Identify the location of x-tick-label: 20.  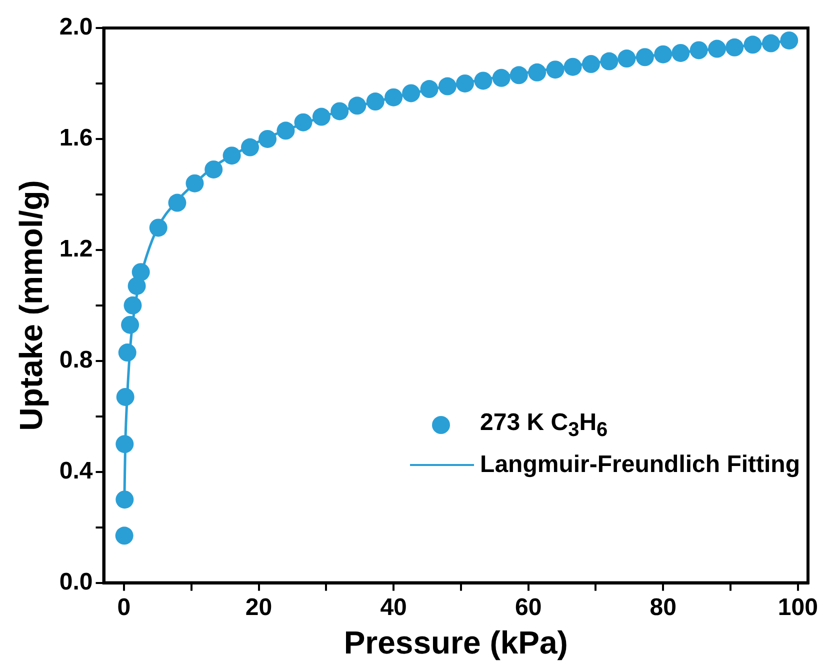
(258, 607).